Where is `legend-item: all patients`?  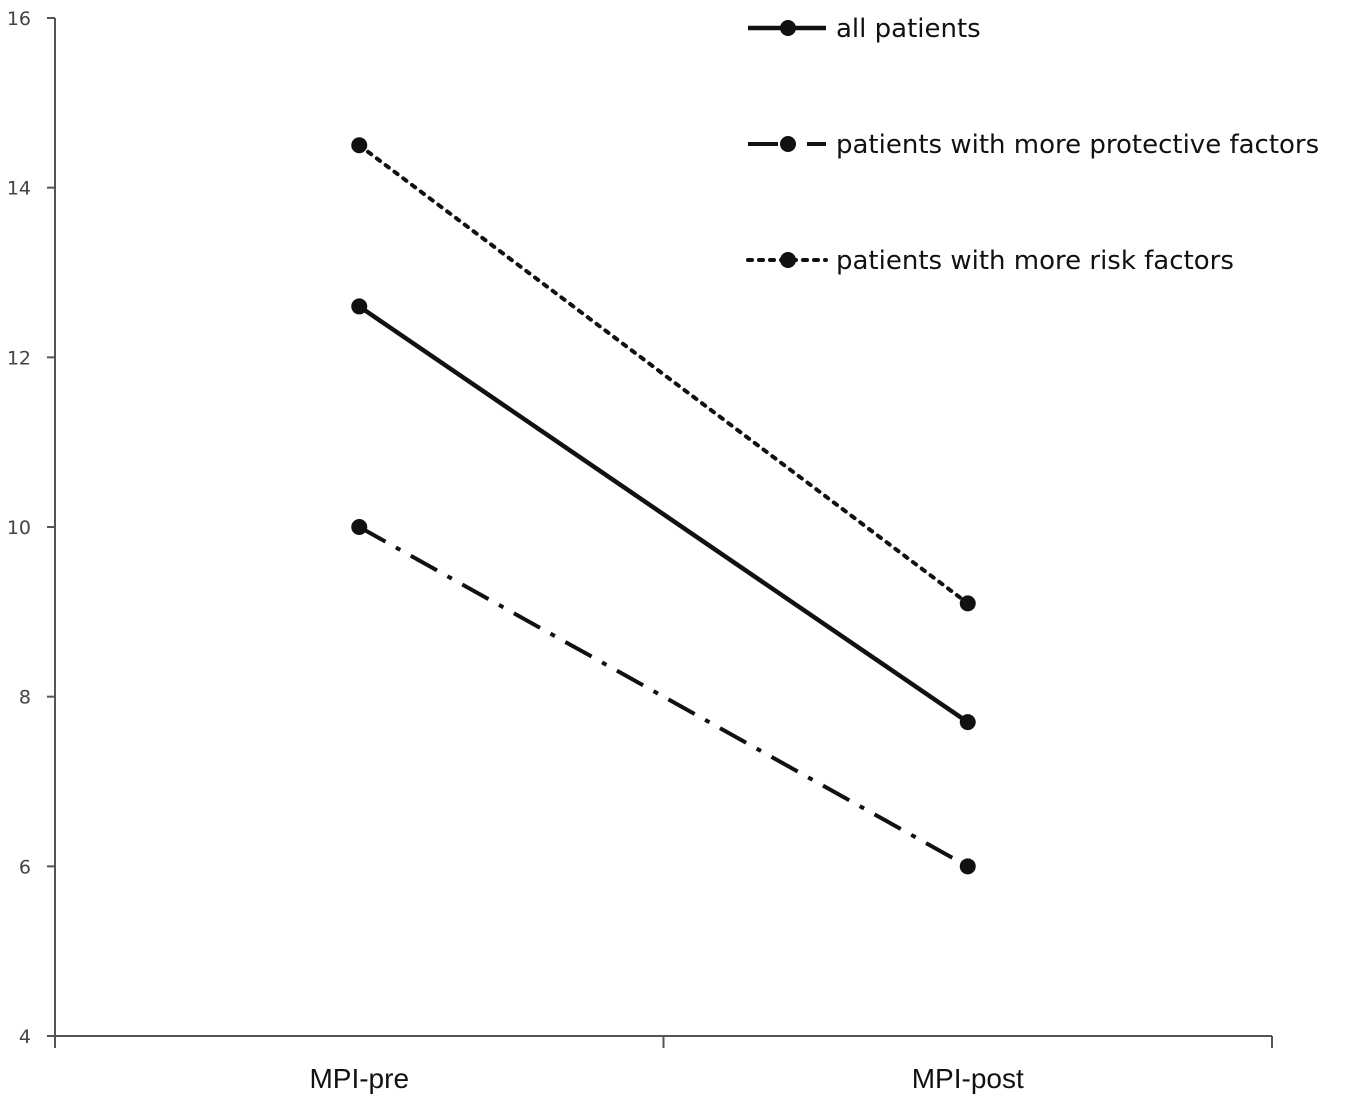
legend-item: all patients is located at coordinates (864, 29).